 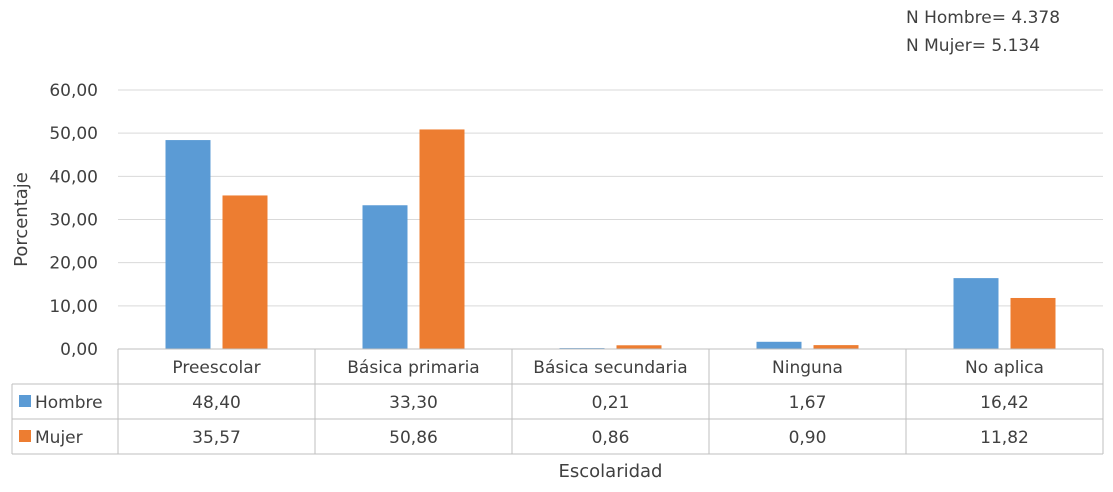 What do you see at coordinates (216, 403) in the screenshot?
I see `data-label: 48,40` at bounding box center [216, 403].